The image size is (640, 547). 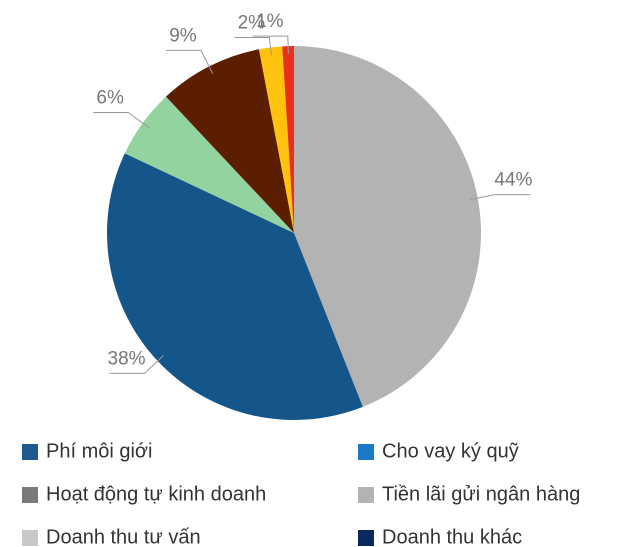 What do you see at coordinates (110, 98) in the screenshot?
I see `slice-label: 6%` at bounding box center [110, 98].